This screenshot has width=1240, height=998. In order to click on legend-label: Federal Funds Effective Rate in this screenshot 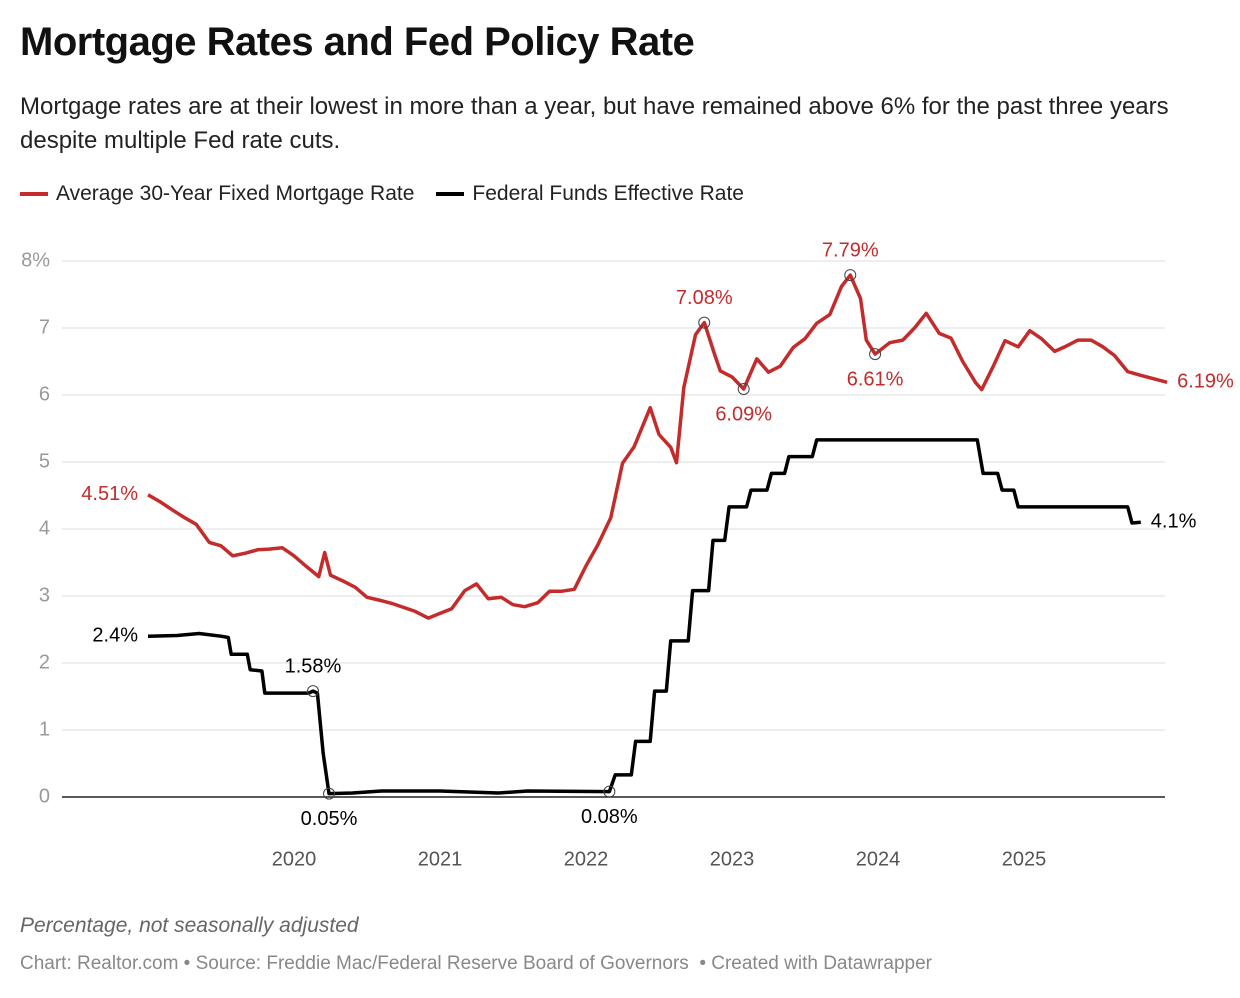, I will do `click(608, 193)`.